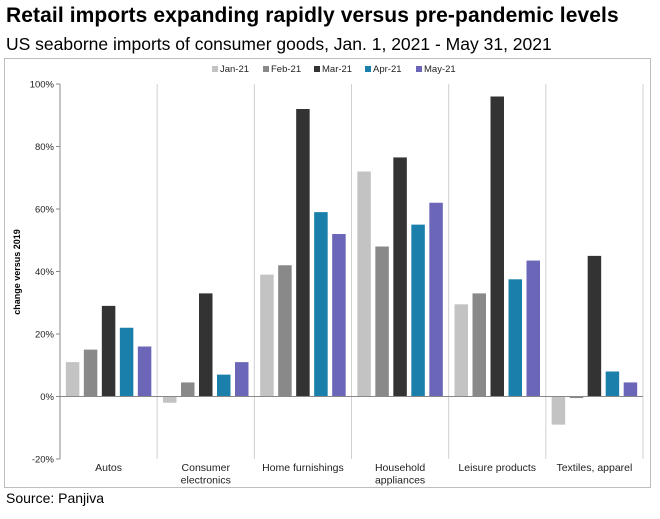 This screenshot has width=660, height=519. I want to click on category-label: Consumer electronics, so click(206, 474).